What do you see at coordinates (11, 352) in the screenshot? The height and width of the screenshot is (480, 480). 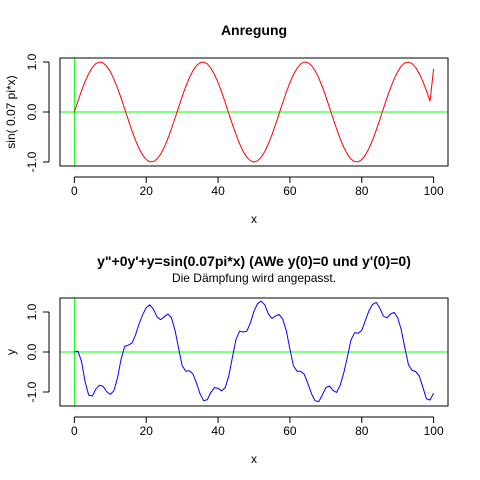 I see `y-axis-label: y` at bounding box center [11, 352].